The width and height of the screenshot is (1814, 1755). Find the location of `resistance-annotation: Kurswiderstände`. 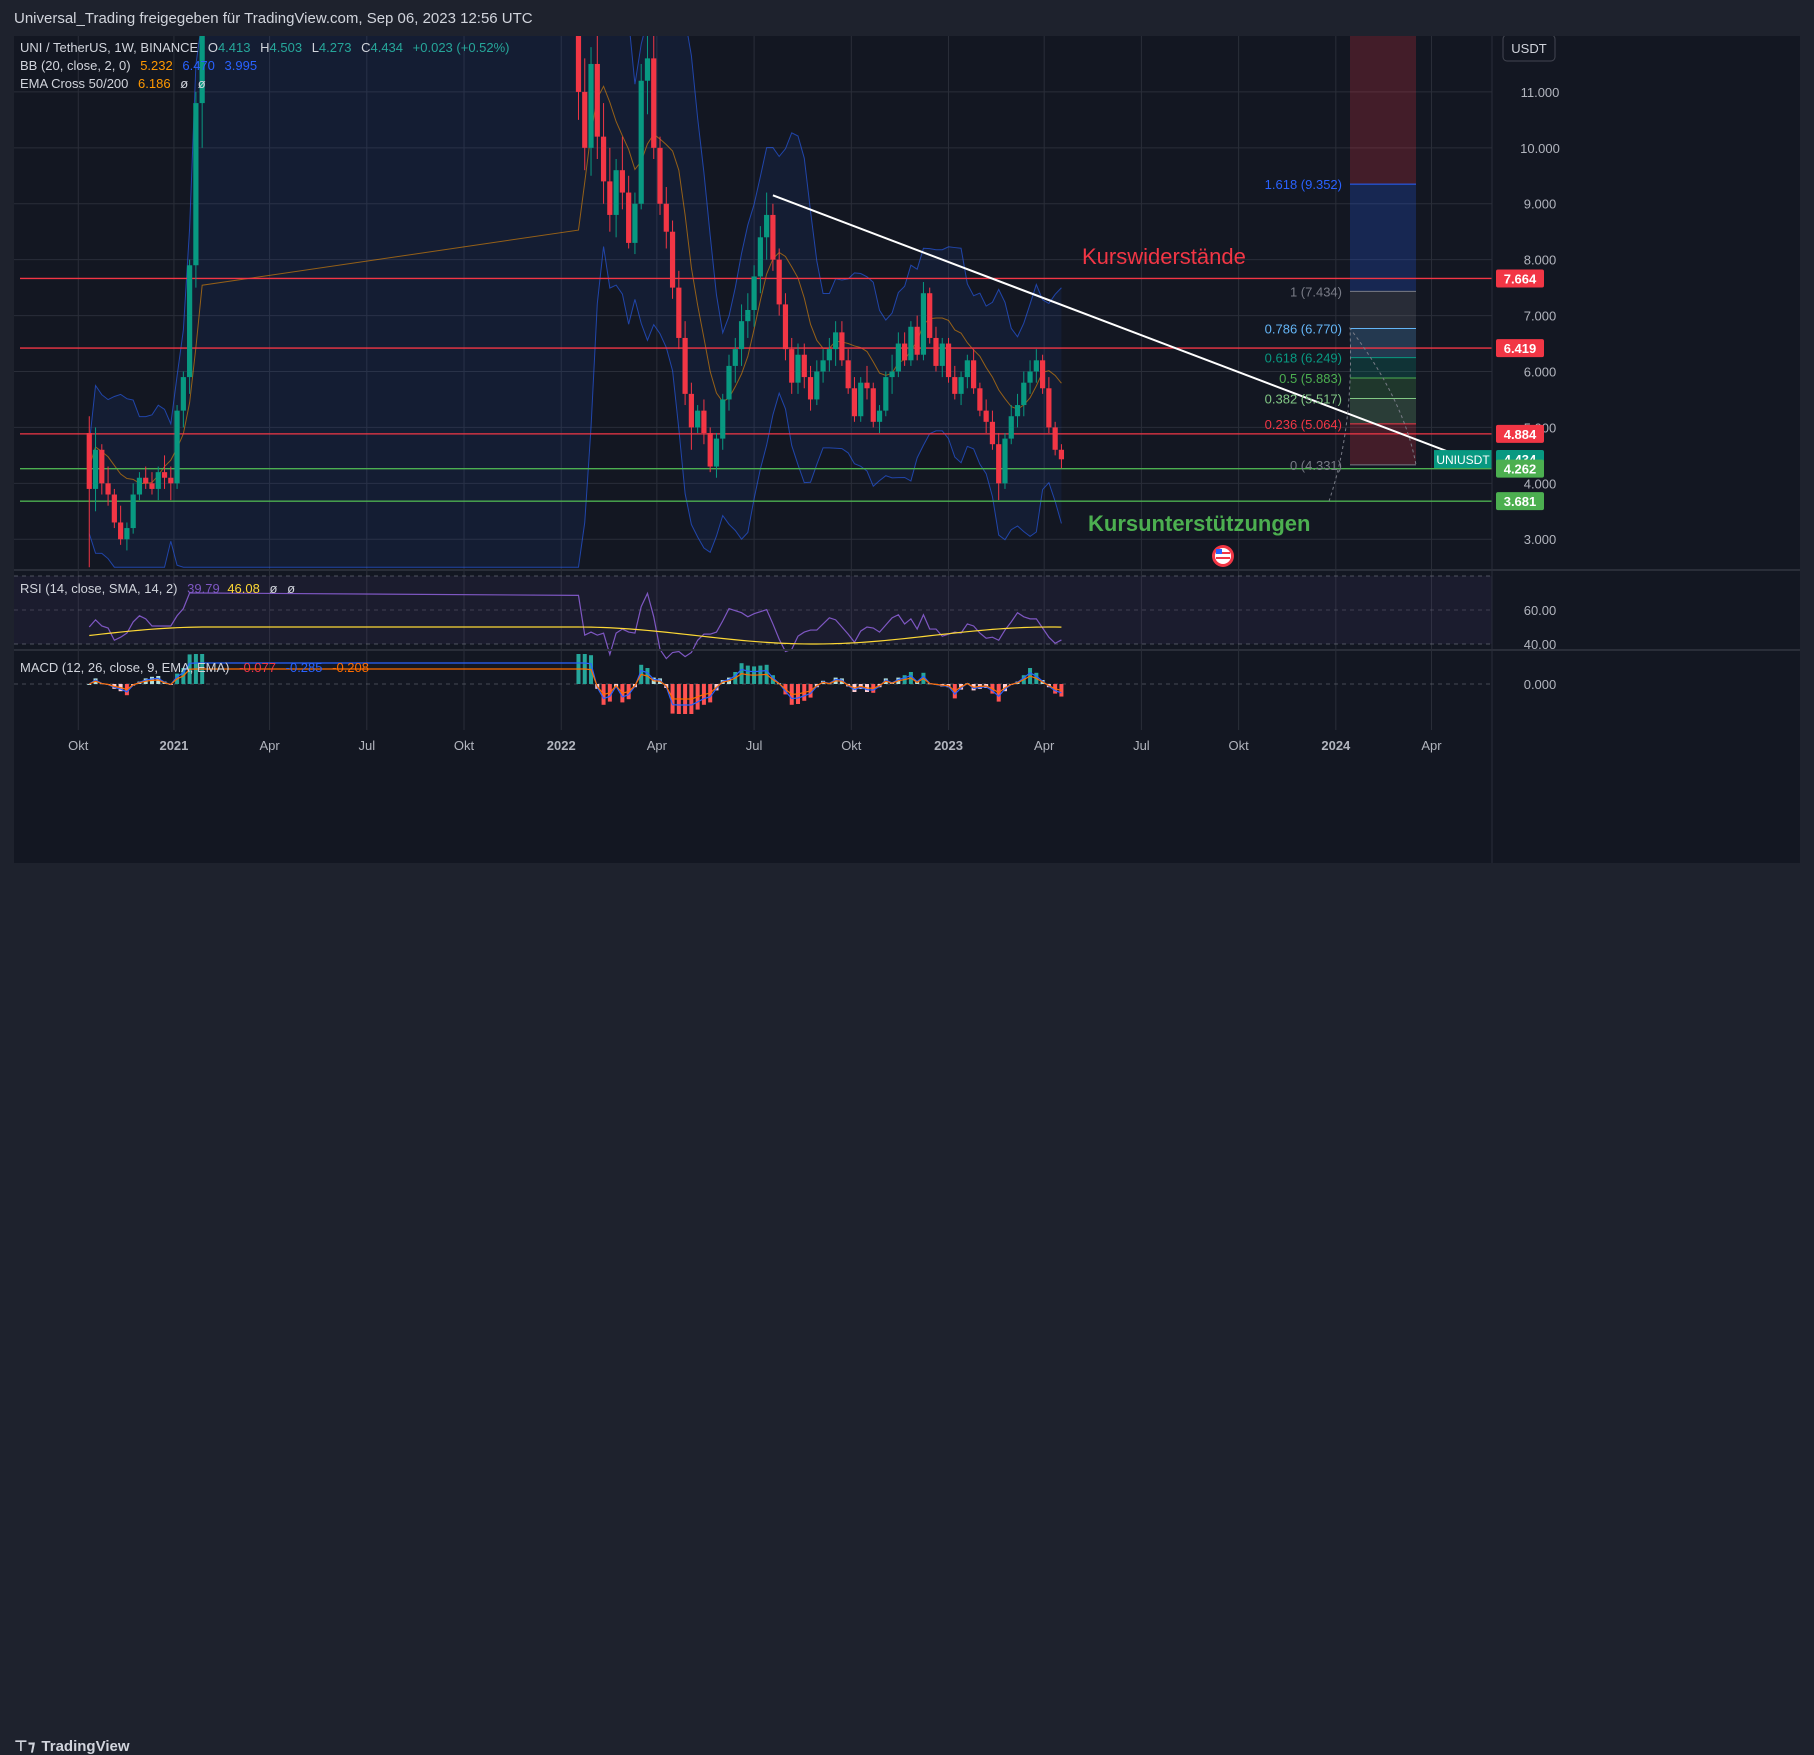

resistance-annotation: Kurswiderstände is located at coordinates (1164, 256).